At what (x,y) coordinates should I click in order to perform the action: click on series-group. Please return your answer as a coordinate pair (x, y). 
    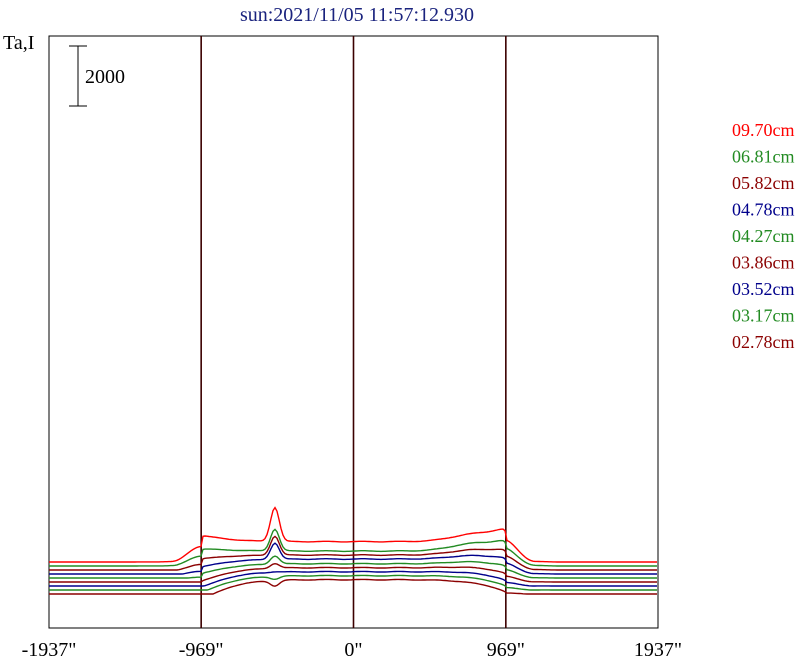
    Looking at the image, I should click on (353, 550).